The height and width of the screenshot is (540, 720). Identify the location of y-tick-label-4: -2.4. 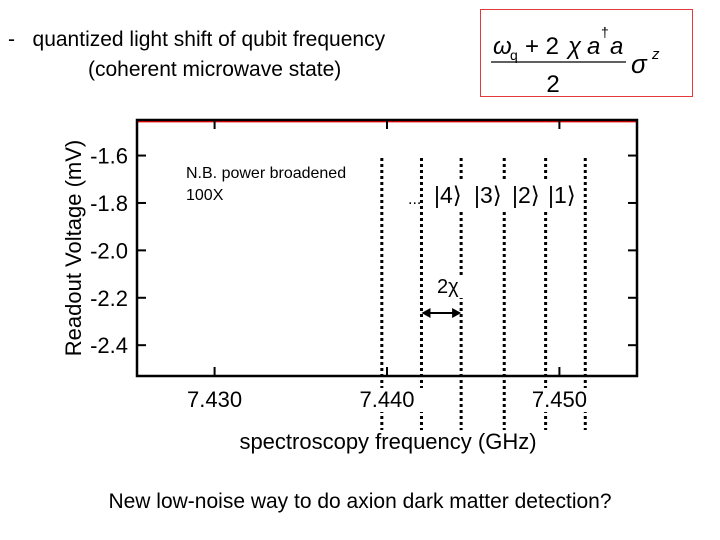
(109, 345).